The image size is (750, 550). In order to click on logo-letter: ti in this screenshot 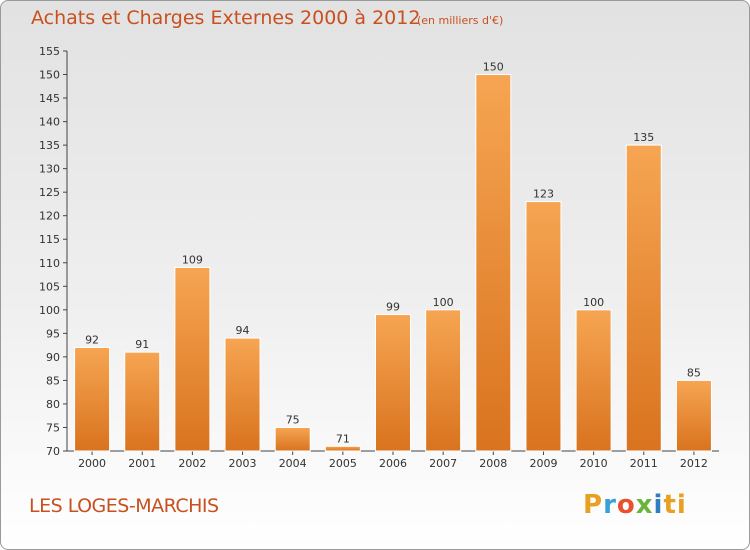, I will do `click(675, 505)`.